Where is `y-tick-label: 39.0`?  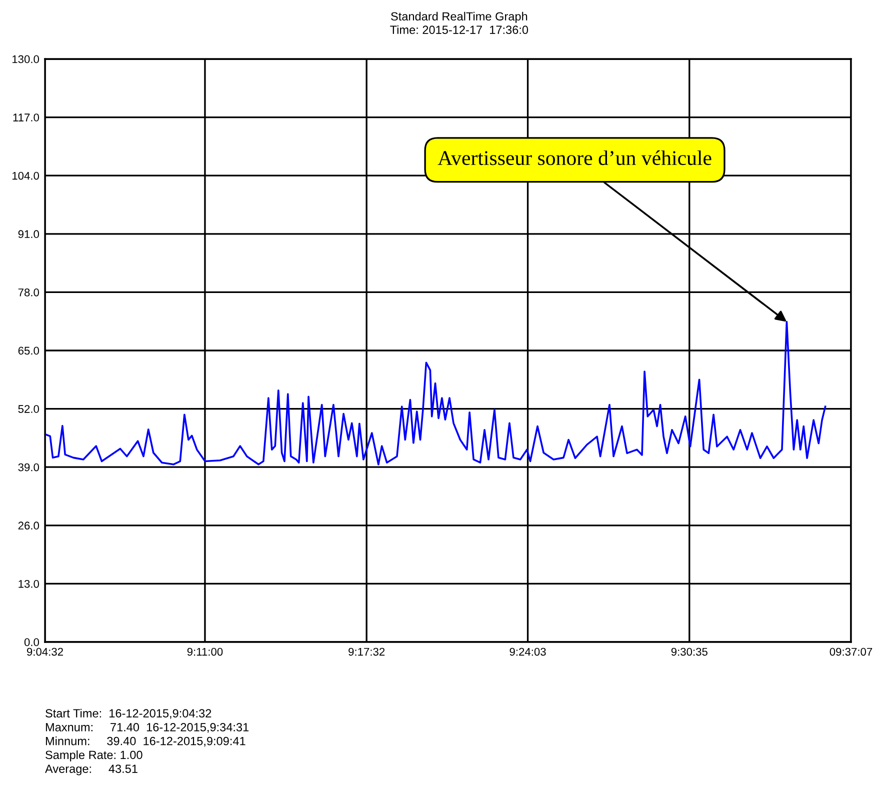
y-tick-label: 39.0 is located at coordinates (29, 467).